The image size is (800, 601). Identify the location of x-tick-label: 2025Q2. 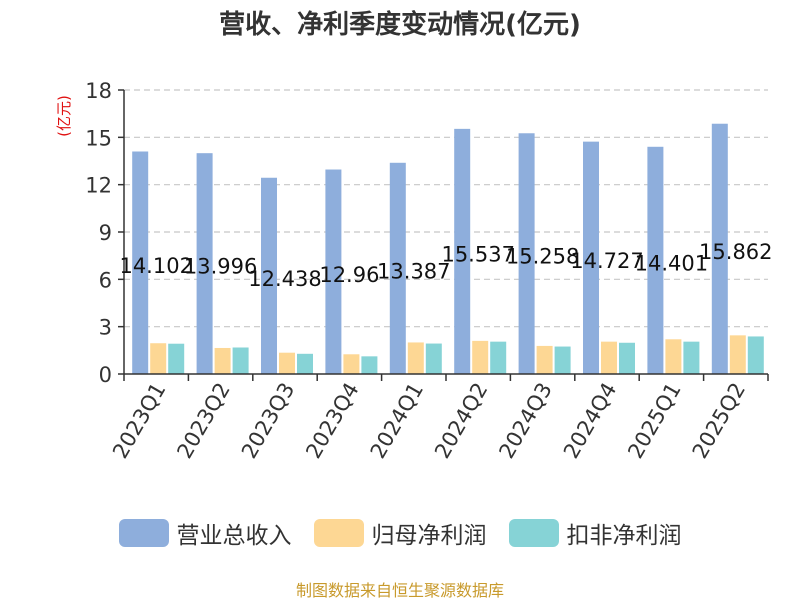
(719, 421).